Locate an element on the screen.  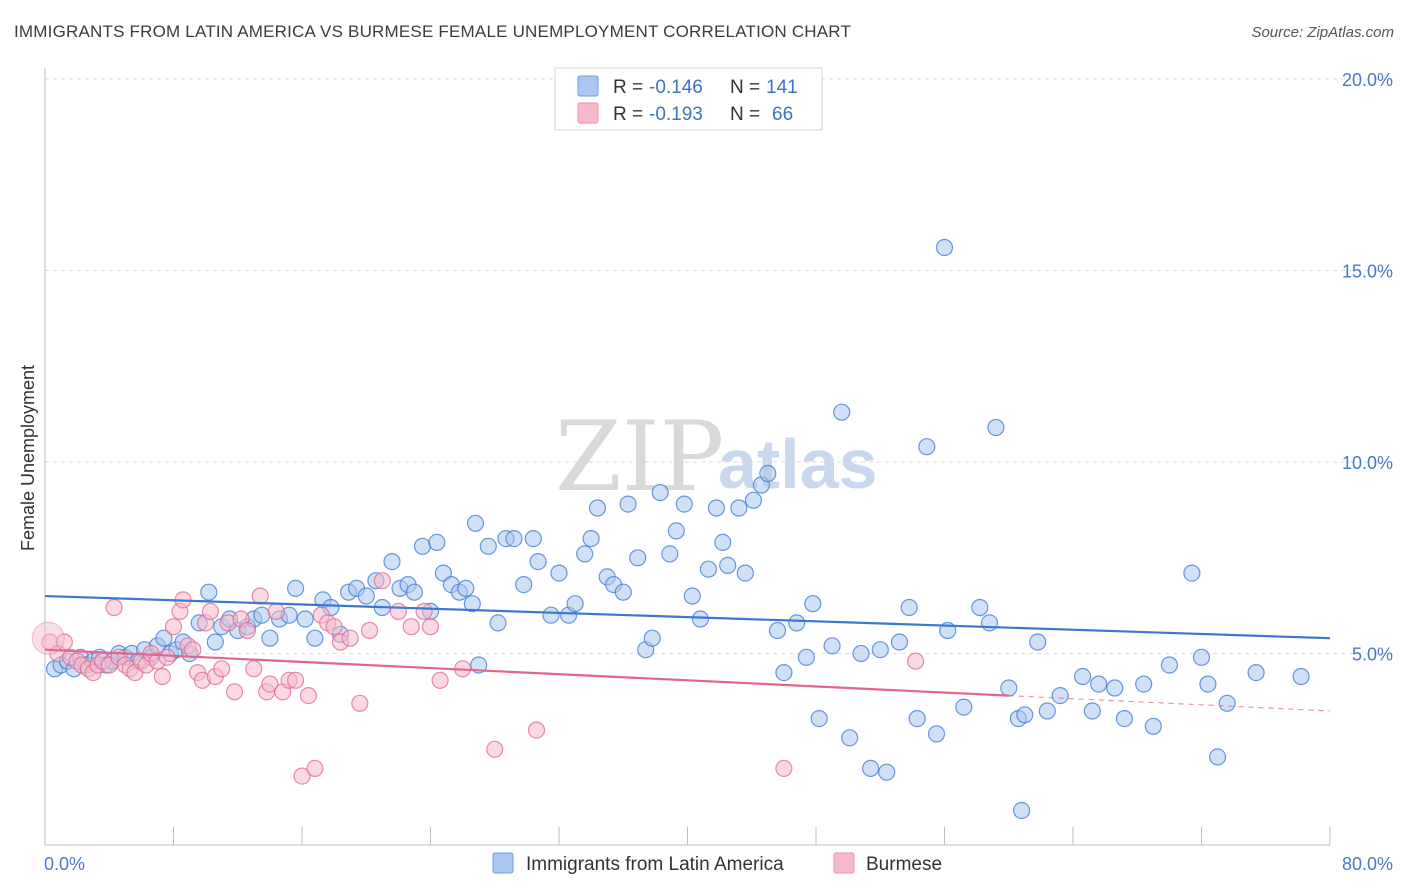
bottom-legend-swatch-burmese is located at coordinates (844, 863).